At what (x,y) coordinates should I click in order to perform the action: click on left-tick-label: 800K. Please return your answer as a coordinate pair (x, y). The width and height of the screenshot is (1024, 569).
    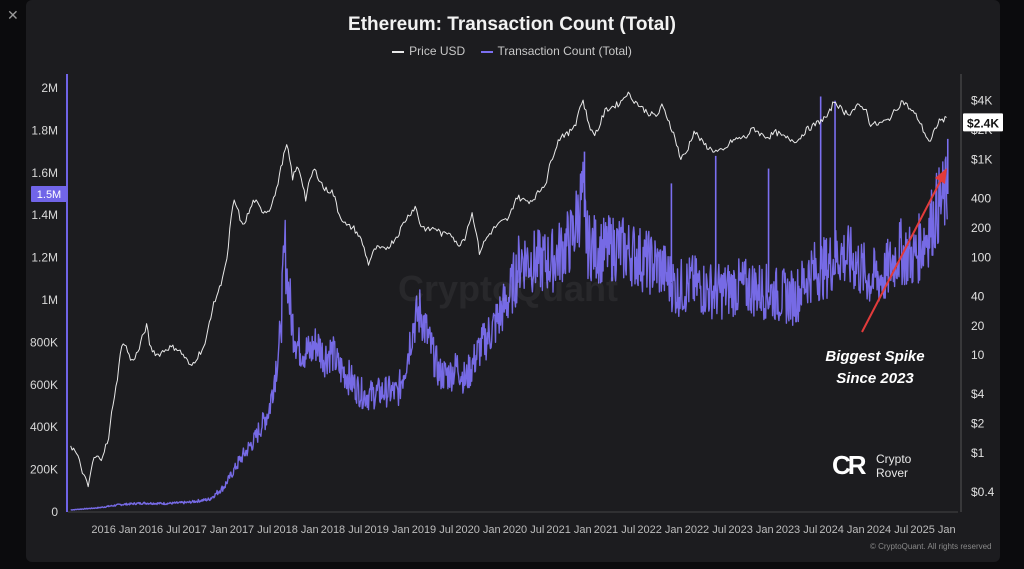
    Looking at the image, I should click on (44, 342).